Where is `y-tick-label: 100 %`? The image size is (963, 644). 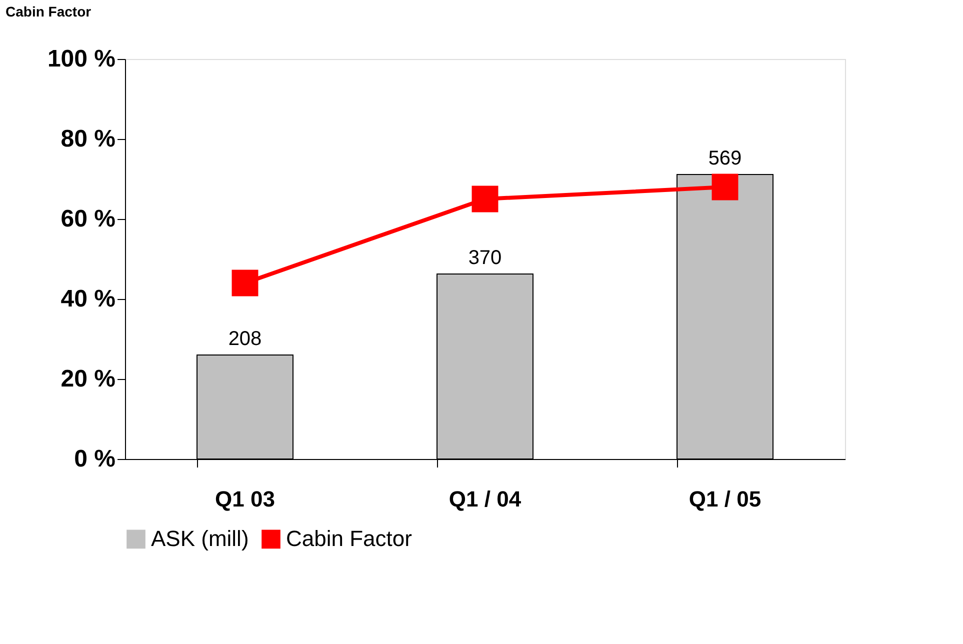 y-tick-label: 100 % is located at coordinates (81, 59).